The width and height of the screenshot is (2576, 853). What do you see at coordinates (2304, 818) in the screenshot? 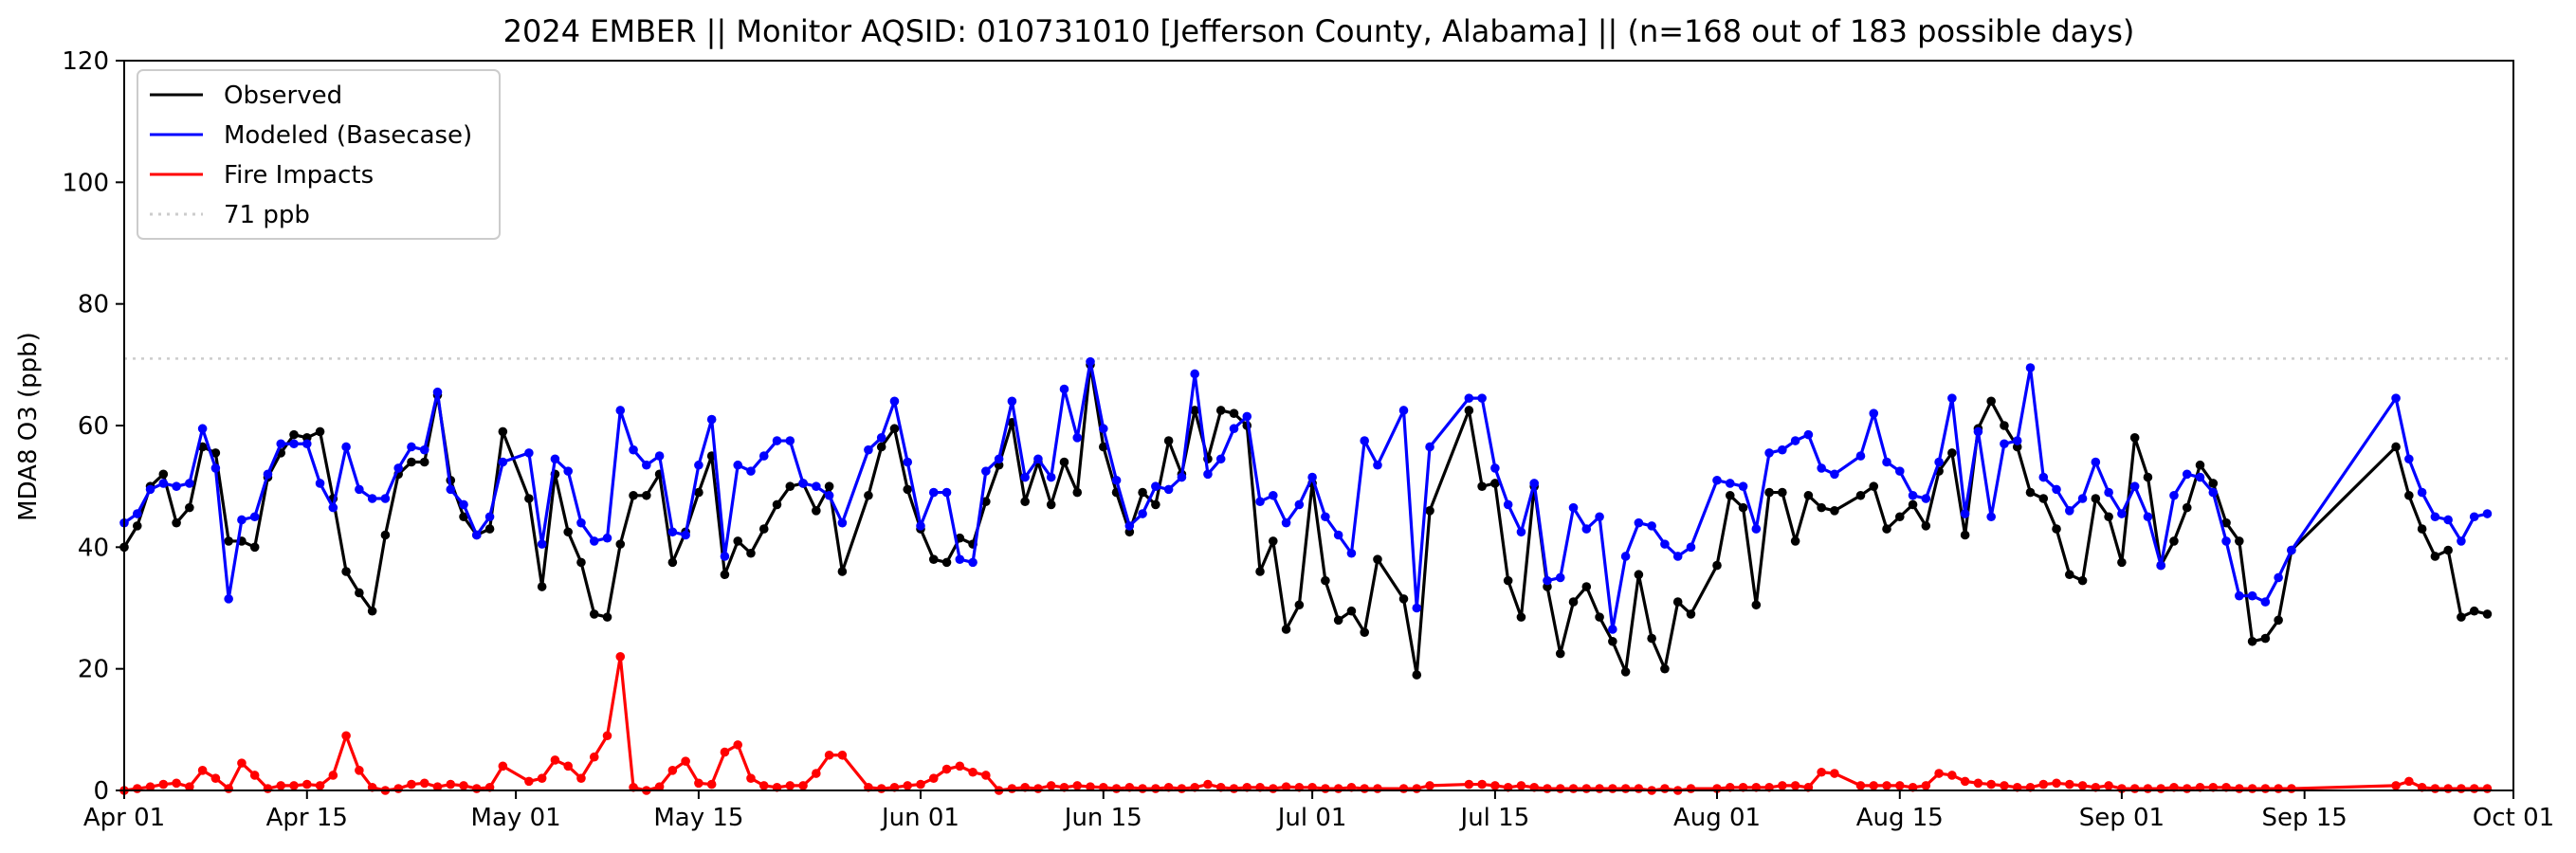
I see `x-tick-label: Sep 15` at bounding box center [2304, 818].